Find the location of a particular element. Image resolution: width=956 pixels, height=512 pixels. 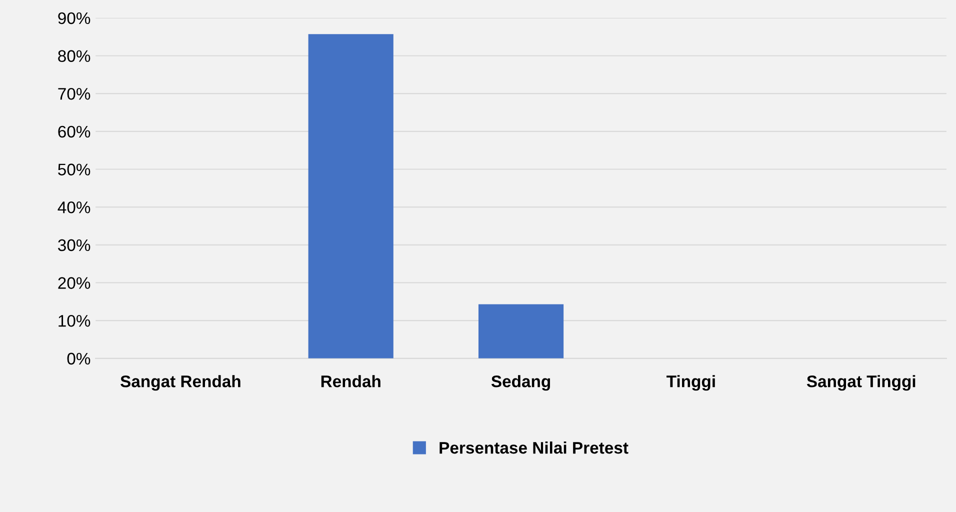

y-tick-label: 30% is located at coordinates (74, 245).